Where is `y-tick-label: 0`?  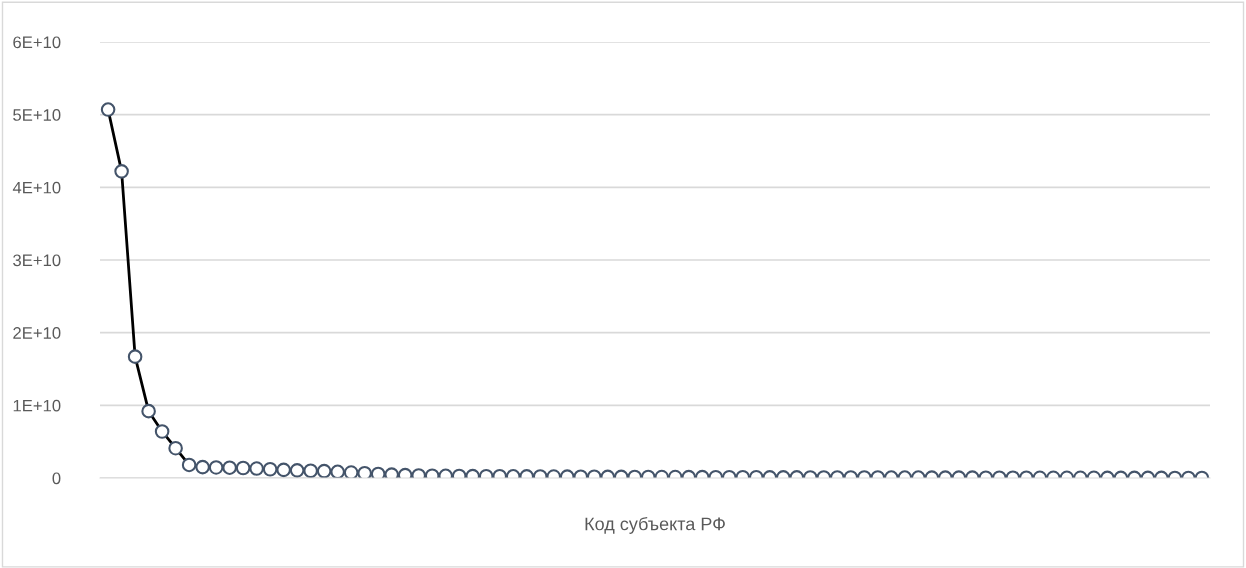
y-tick-label: 0 is located at coordinates (56, 478).